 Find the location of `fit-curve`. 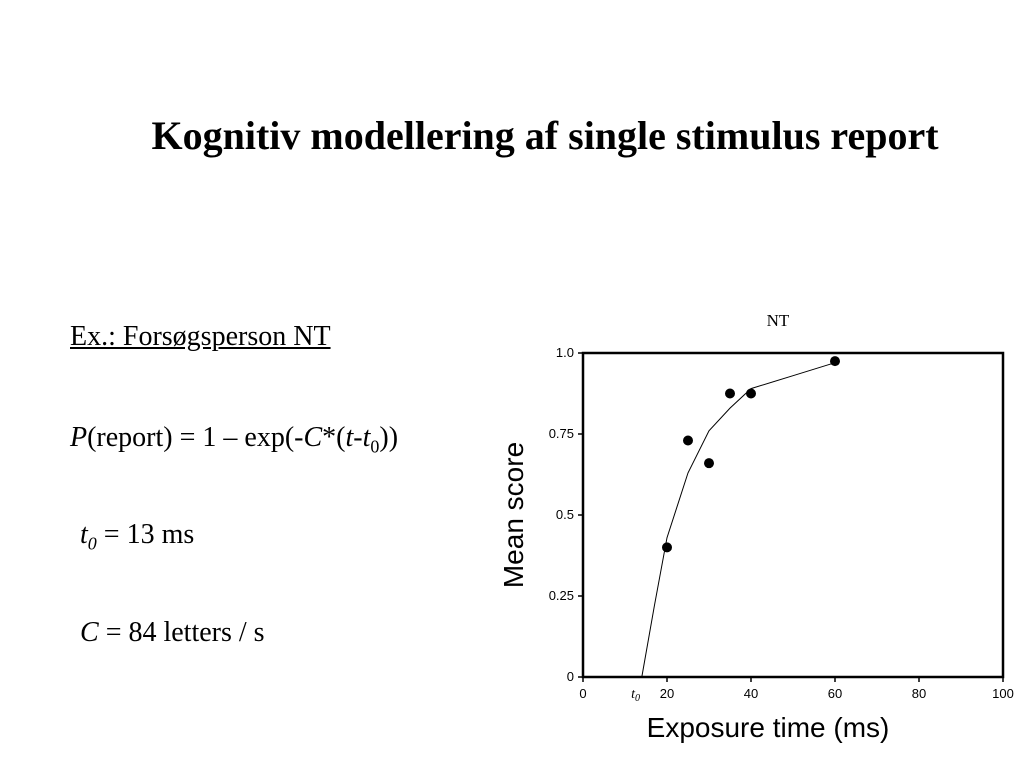

fit-curve is located at coordinates (738, 520).